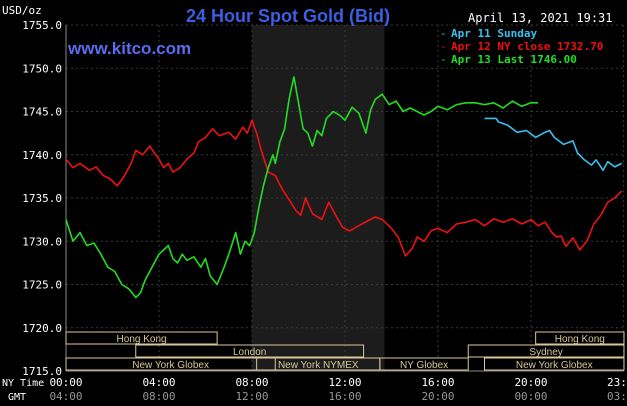 The image size is (627, 406). I want to click on chart-title: 24 Hour Spot Gold (Bid), so click(288, 16).